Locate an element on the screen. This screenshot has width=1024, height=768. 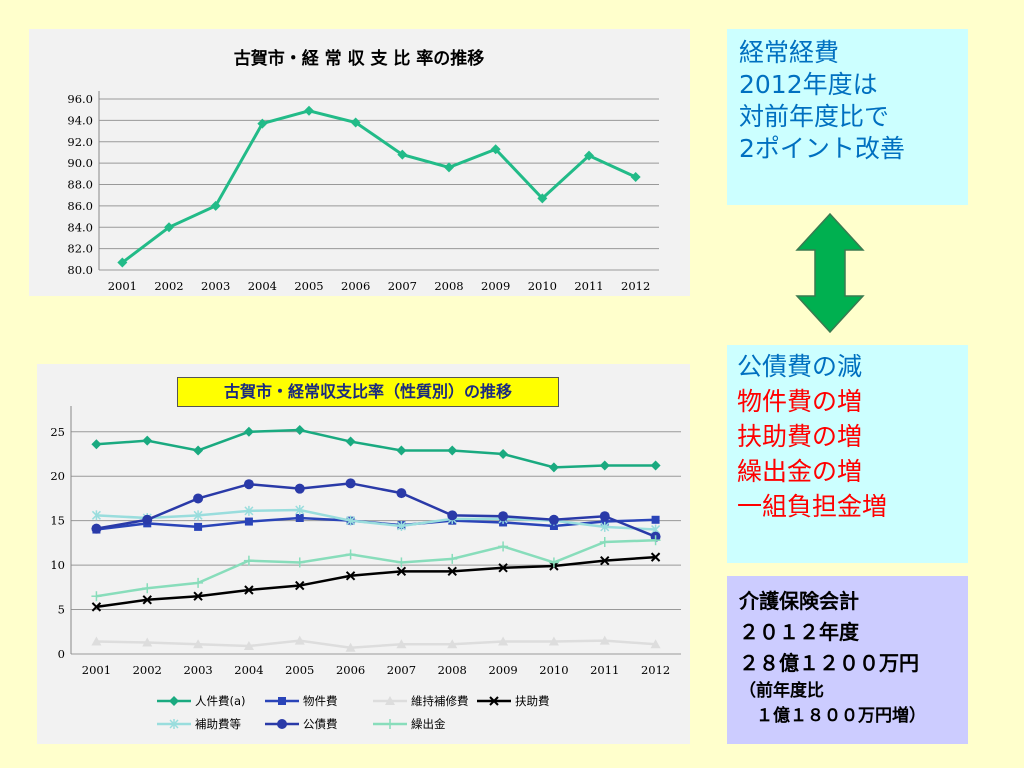
factor-line: 物件費の増 is located at coordinates (800, 401).